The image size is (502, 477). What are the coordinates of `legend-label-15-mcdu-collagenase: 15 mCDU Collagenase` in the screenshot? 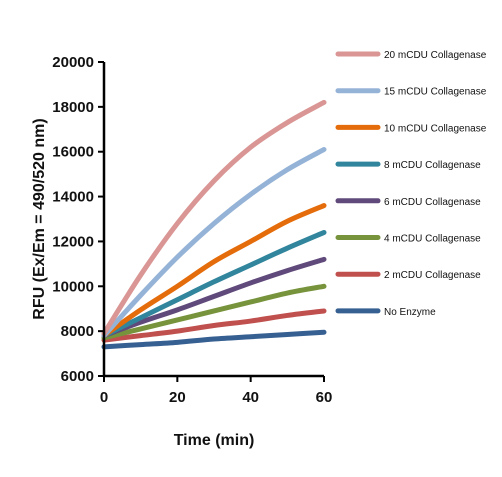 It's located at (435, 92).